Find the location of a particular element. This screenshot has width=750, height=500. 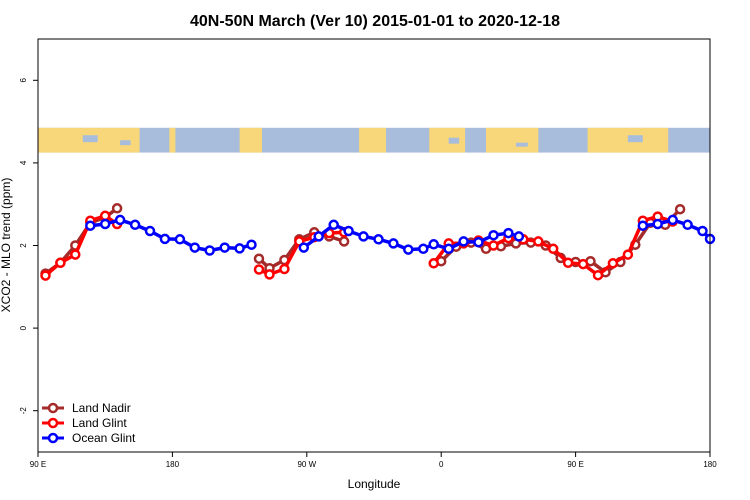

y-tick-label: 2 is located at coordinates (23, 245).